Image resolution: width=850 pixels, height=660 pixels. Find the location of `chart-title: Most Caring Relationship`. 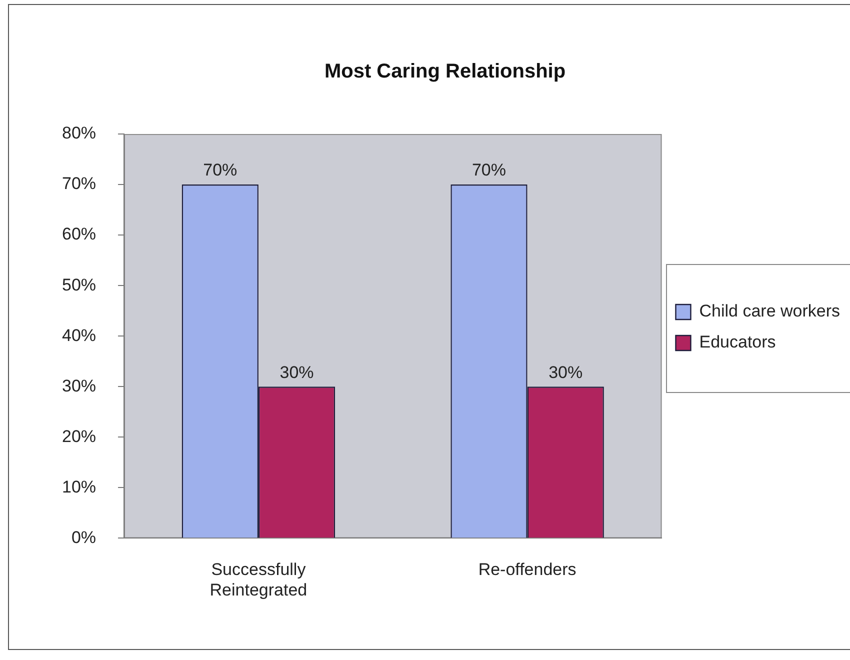

chart-title: Most Caring Relationship is located at coordinates (445, 71).